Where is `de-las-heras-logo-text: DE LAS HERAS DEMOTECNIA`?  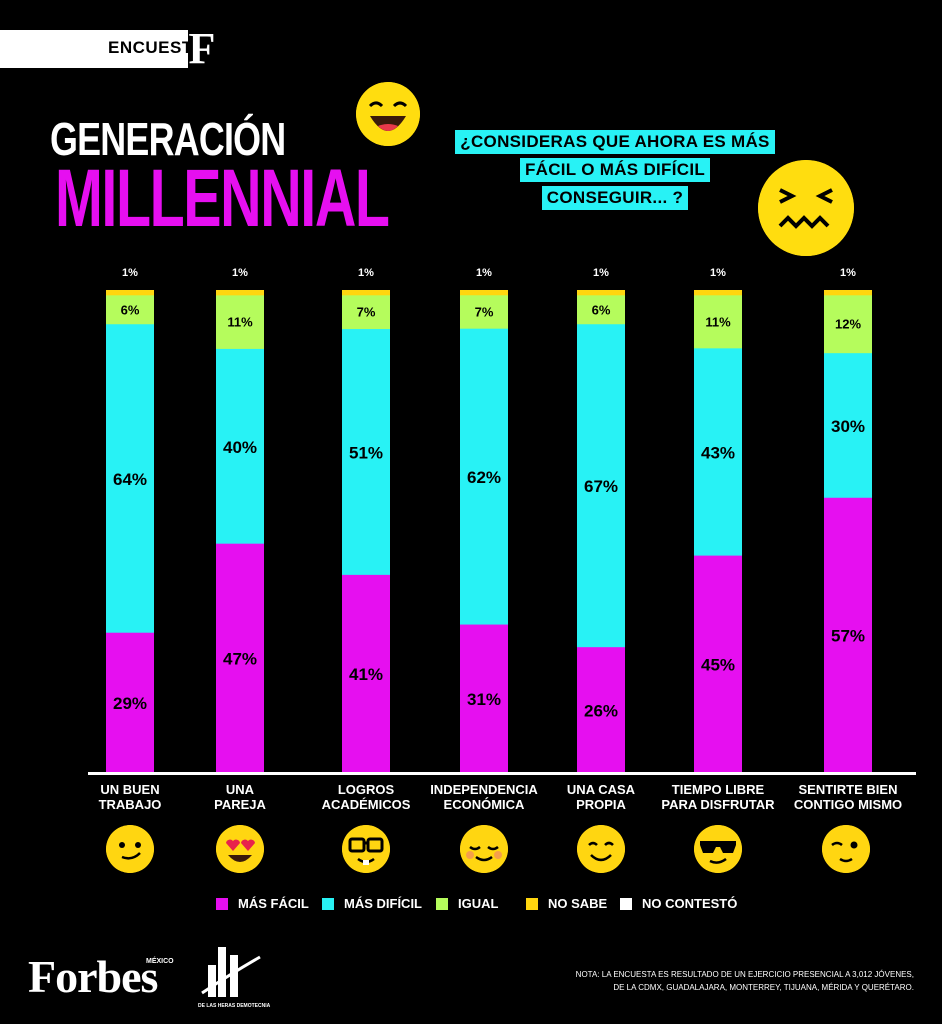
de-las-heras-logo-text: DE LAS HERAS DEMOTECNIA is located at coordinates (234, 1006).